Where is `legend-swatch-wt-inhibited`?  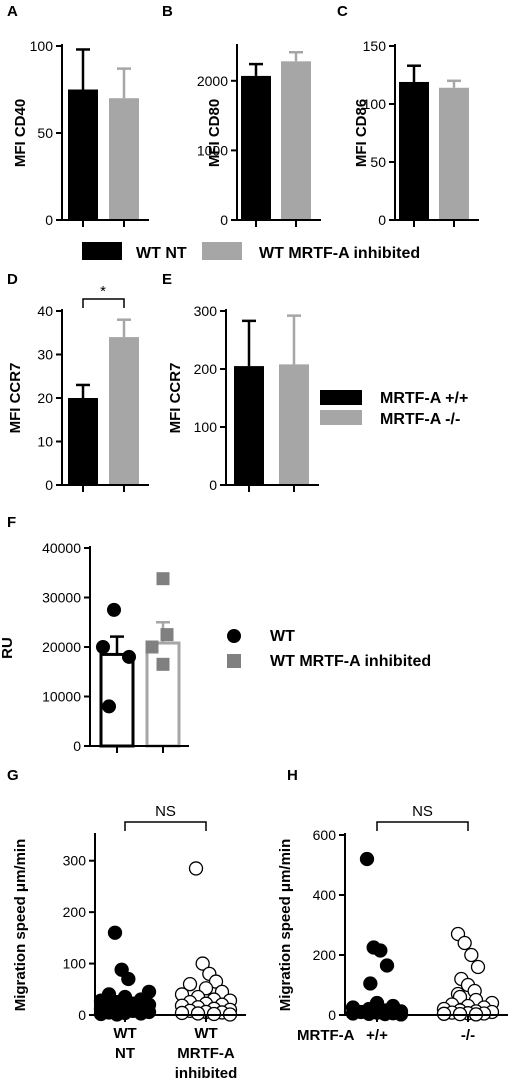 legend-swatch-wt-inhibited is located at coordinates (222, 251).